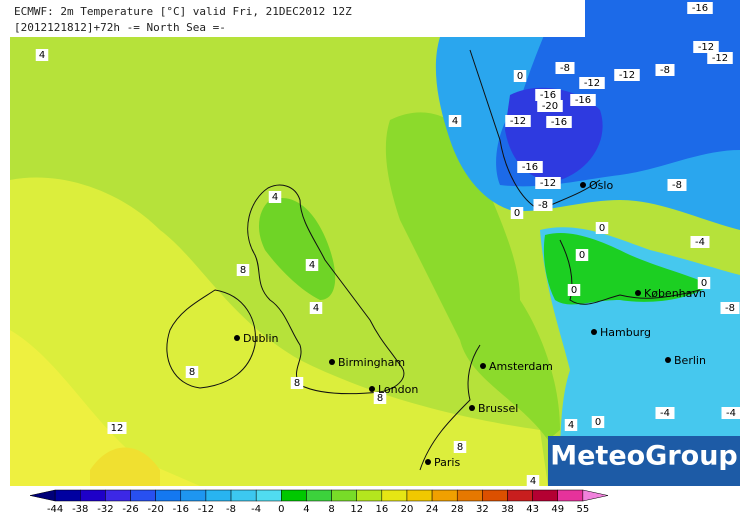 The image size is (740, 515). I want to click on scale-label: 49, so click(557, 509).